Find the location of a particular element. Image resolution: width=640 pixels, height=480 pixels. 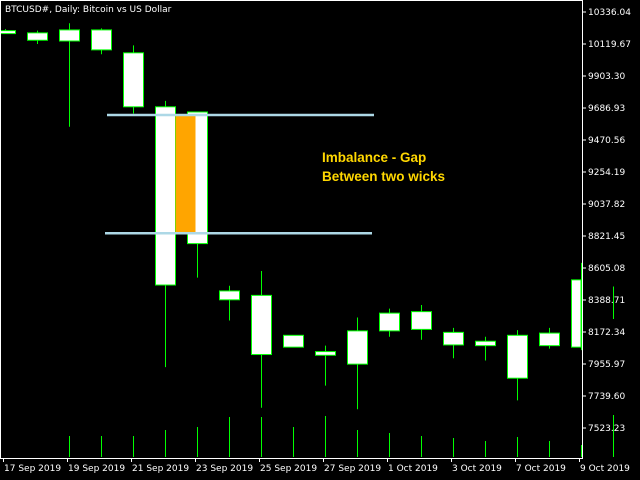

time-tick-label: 27 Sep 2019 is located at coordinates (352, 469).